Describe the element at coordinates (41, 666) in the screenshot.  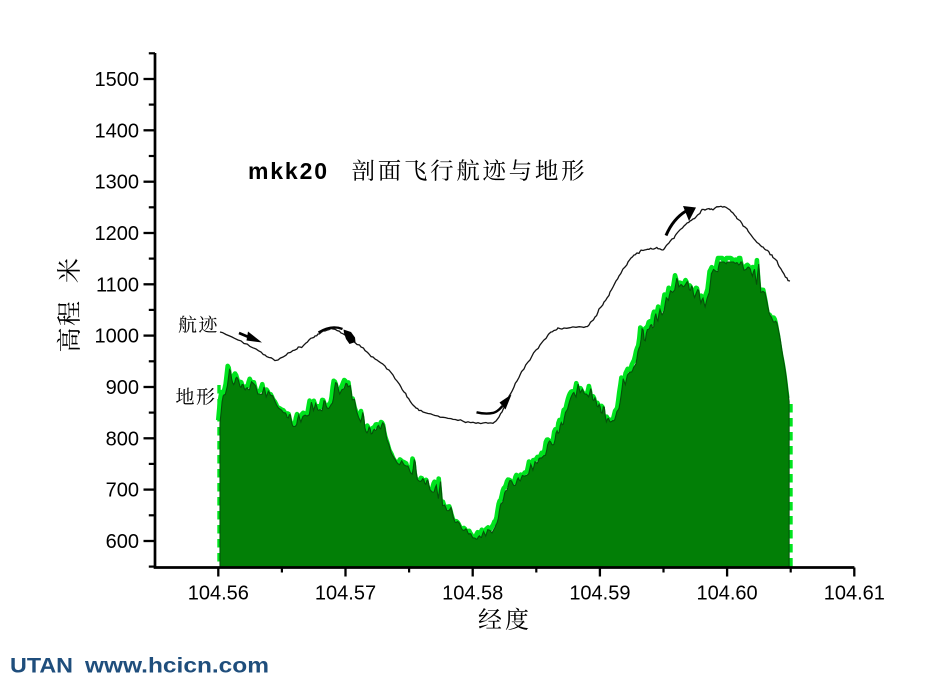
I see `svg-text: UTAN` at that location.